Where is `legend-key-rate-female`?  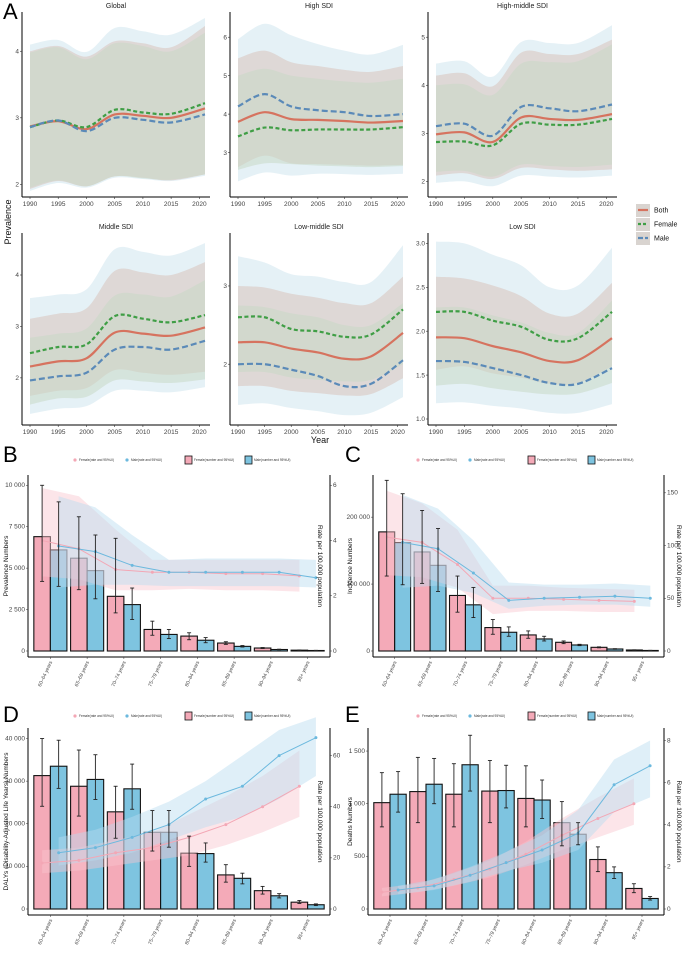
legend-key-rate-female is located at coordinates (418, 716).